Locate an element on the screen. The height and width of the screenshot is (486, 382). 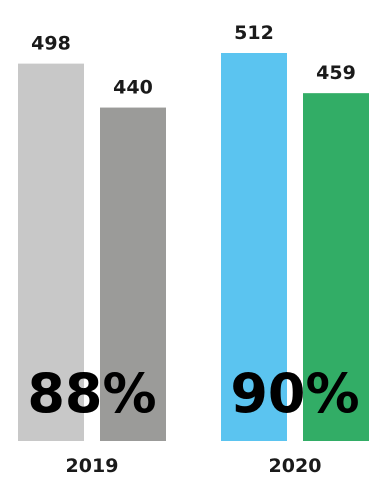
ratio-labels-layer: 88% 90% is located at coordinates (193, 393).